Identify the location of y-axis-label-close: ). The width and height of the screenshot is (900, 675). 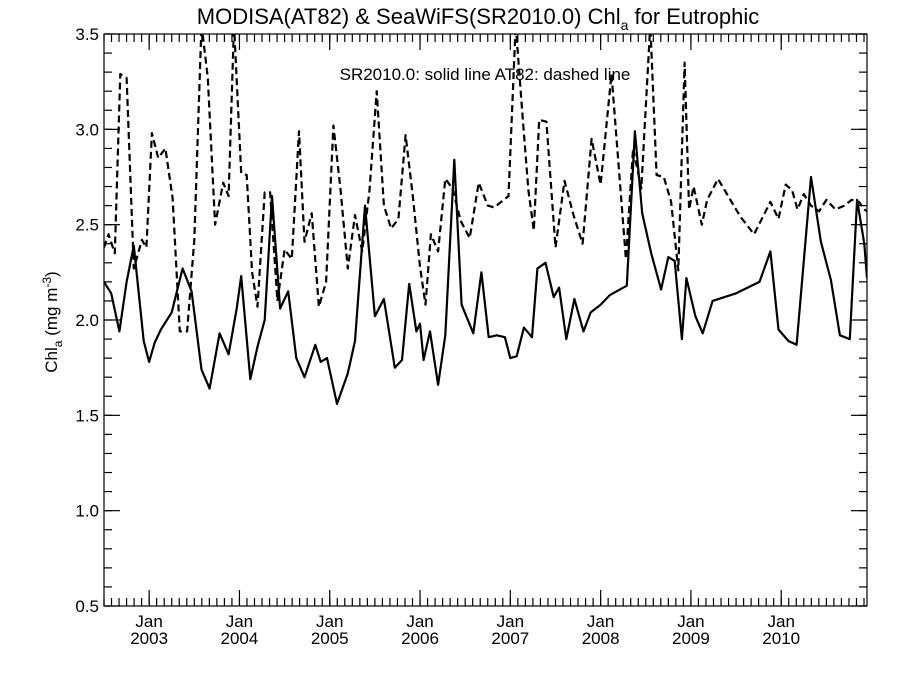
(51, 274).